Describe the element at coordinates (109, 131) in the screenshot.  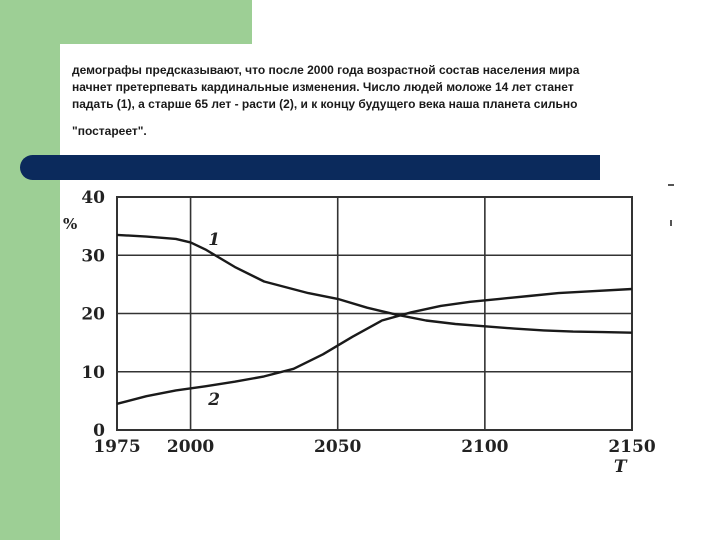
I see `text-line-4: "постареет".` at that location.